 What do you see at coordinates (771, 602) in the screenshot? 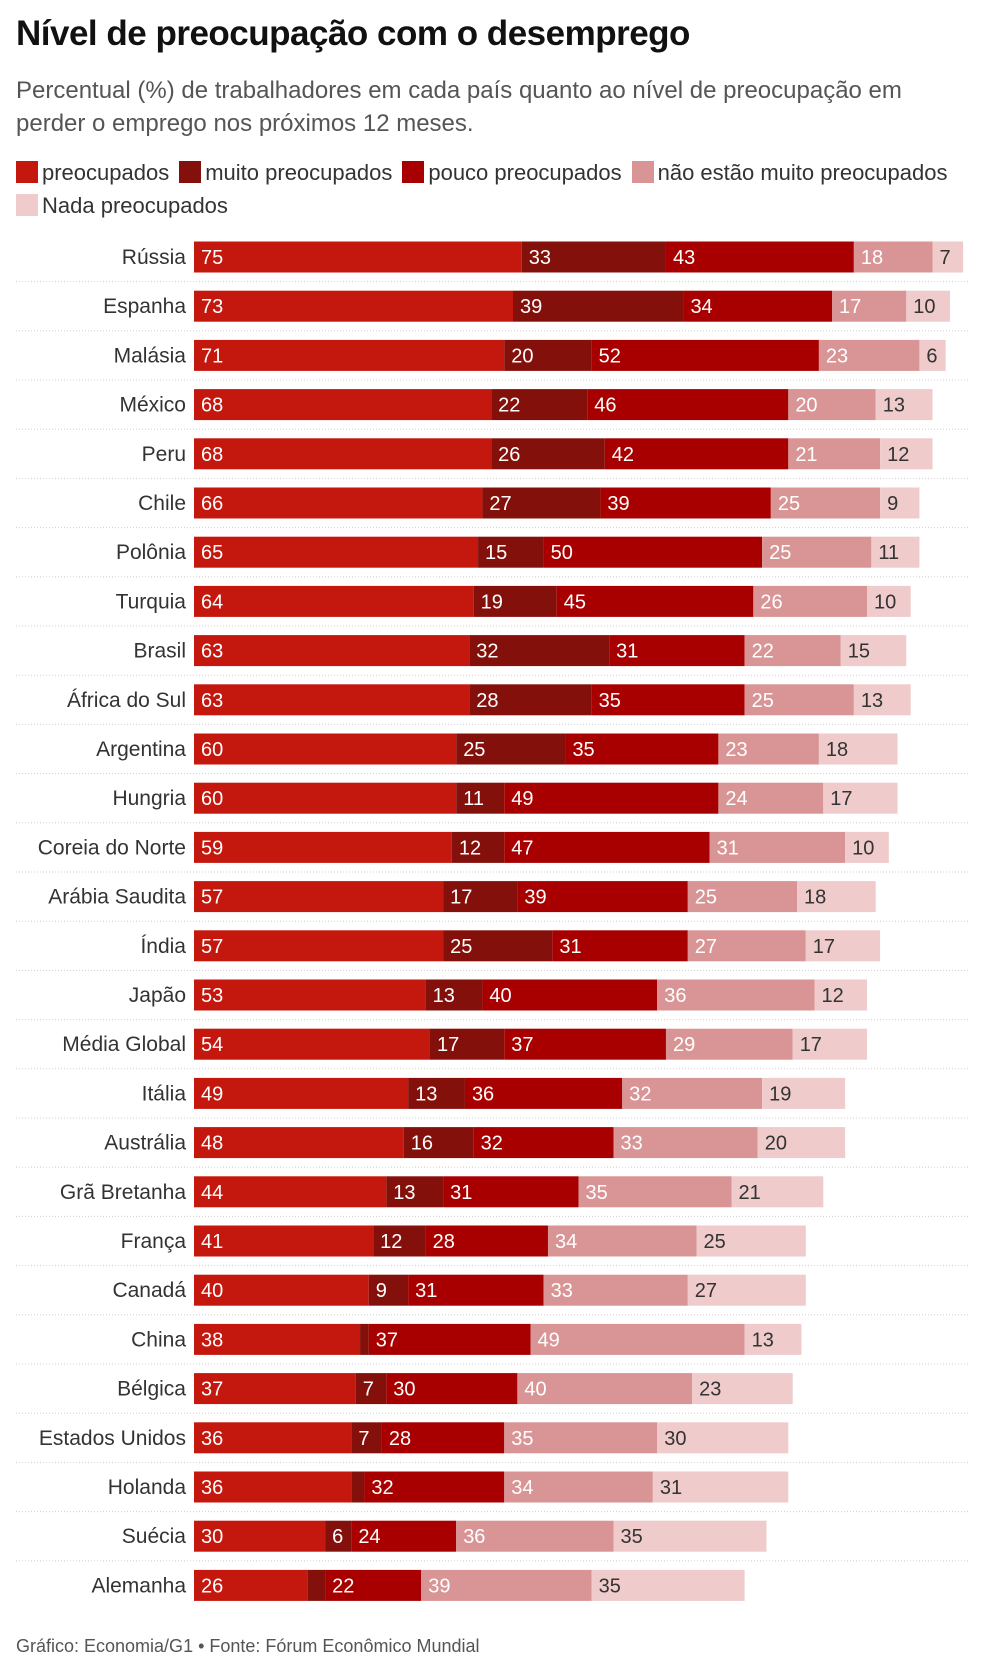
I see `data-label: 26` at bounding box center [771, 602].